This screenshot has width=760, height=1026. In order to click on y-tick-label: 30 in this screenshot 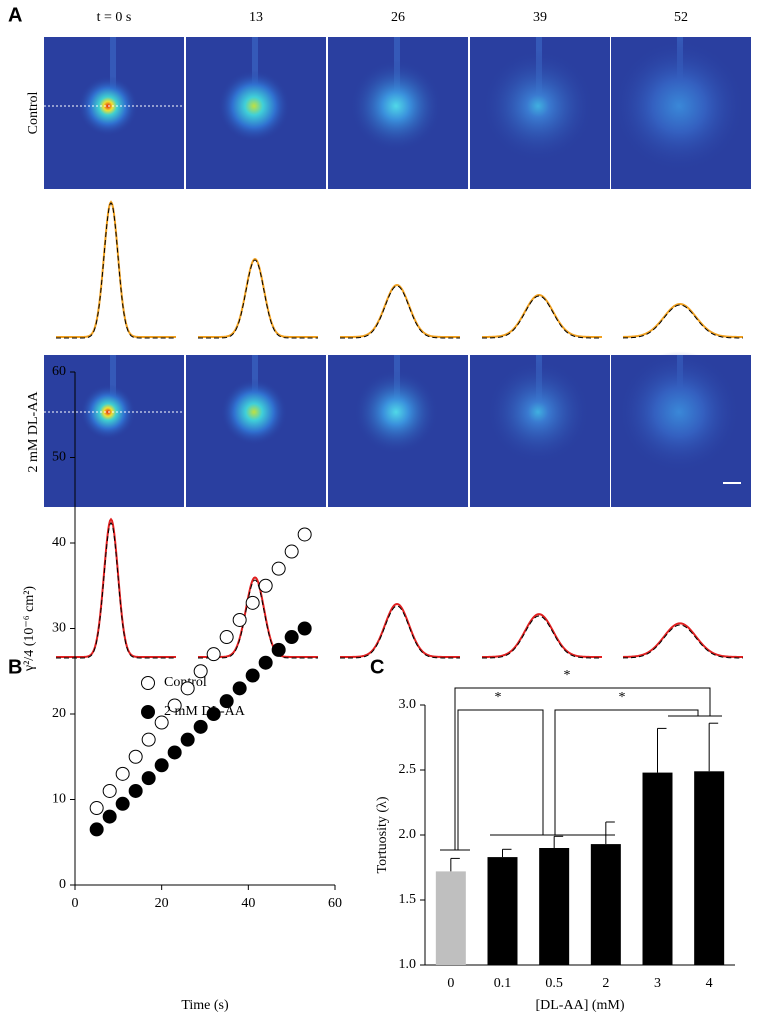, I will do `click(59, 628)`.